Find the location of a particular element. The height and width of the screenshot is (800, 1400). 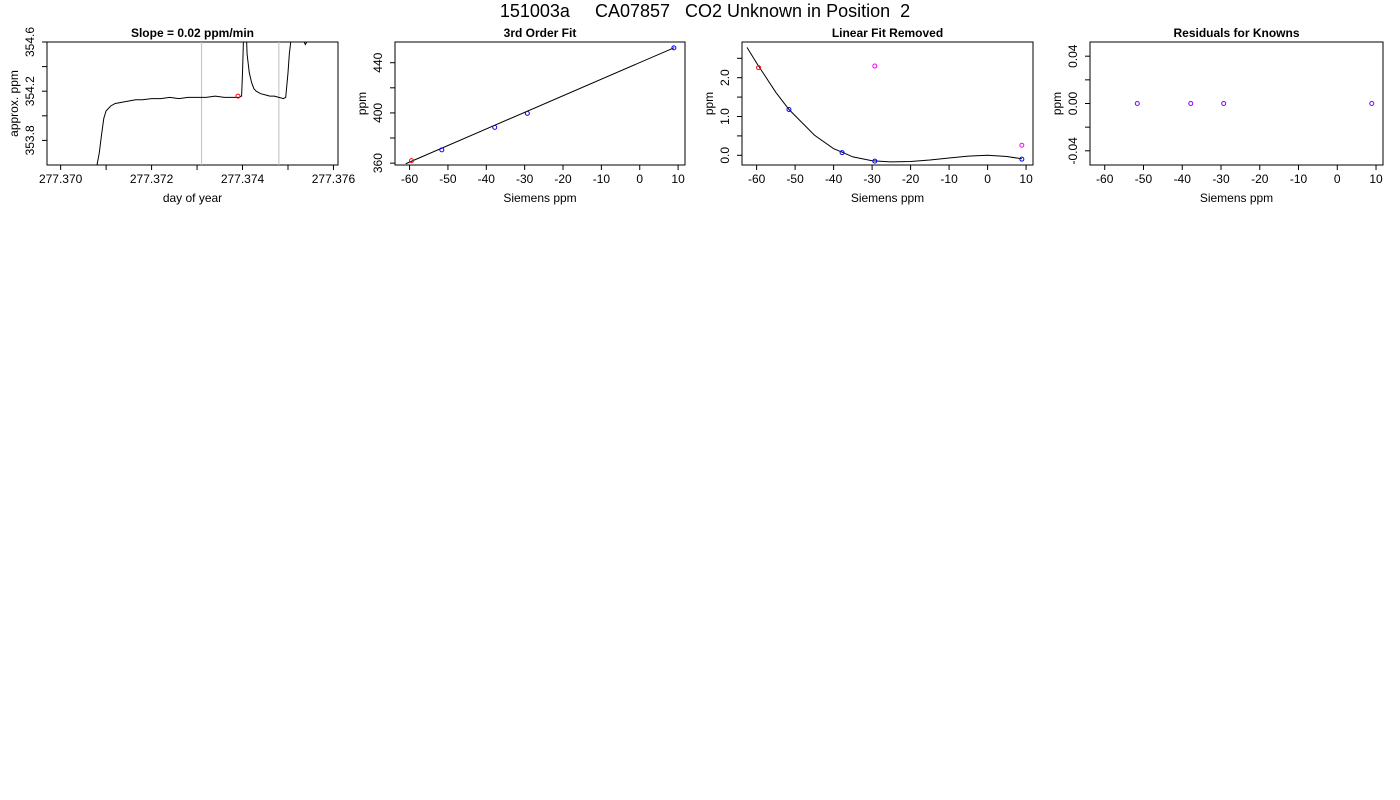

x-tick-label: 277.376 is located at coordinates (334, 179).